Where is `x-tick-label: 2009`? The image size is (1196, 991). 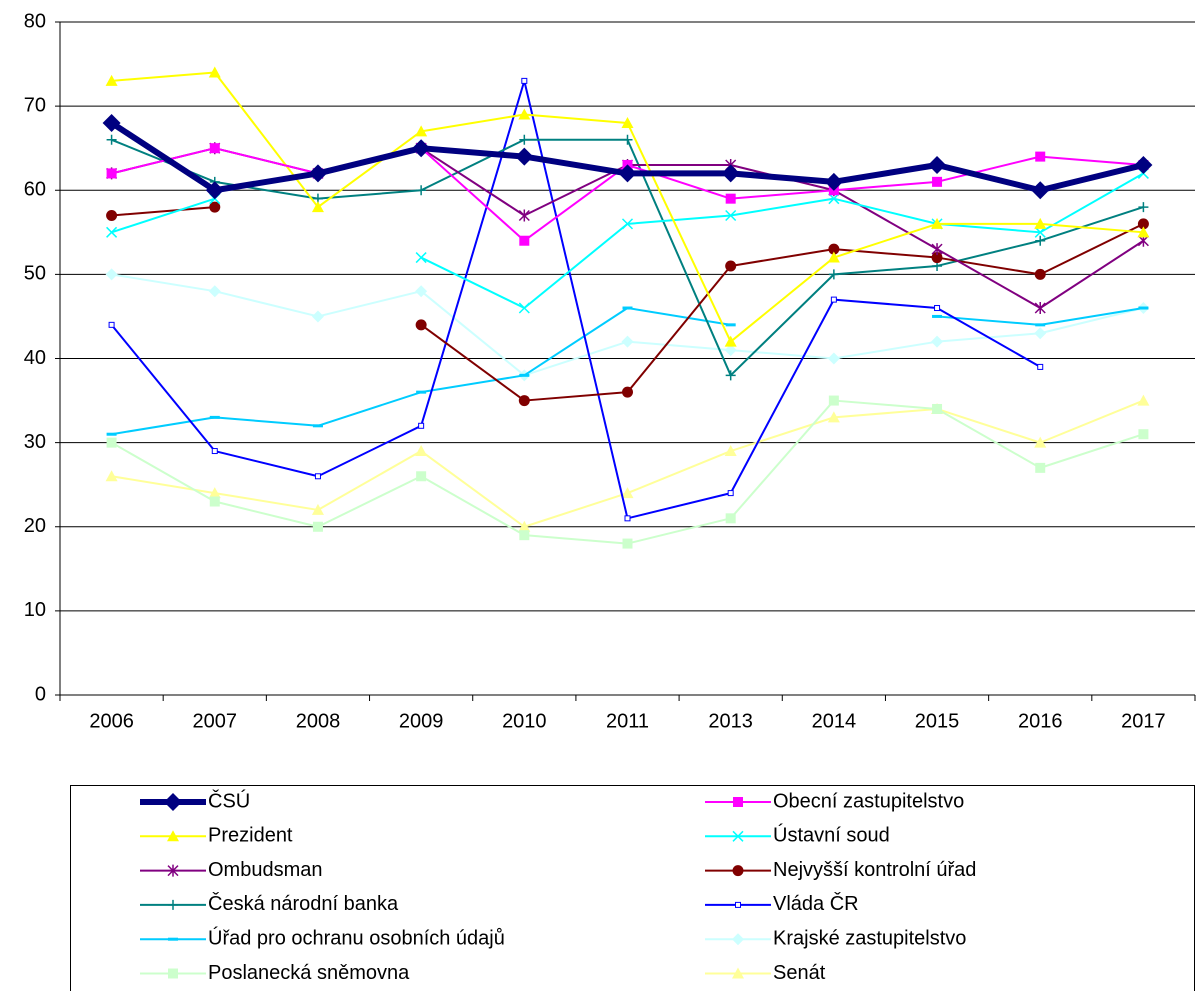 x-tick-label: 2009 is located at coordinates (421, 721).